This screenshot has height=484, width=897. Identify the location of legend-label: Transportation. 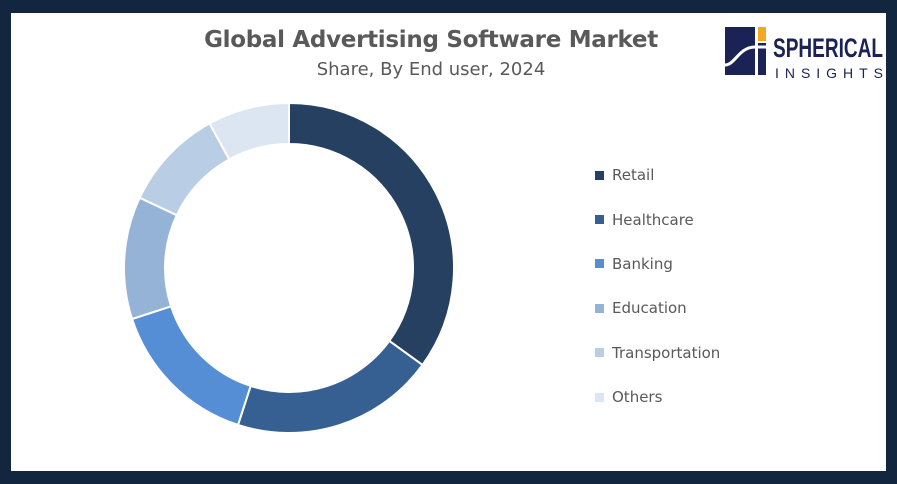
(666, 352).